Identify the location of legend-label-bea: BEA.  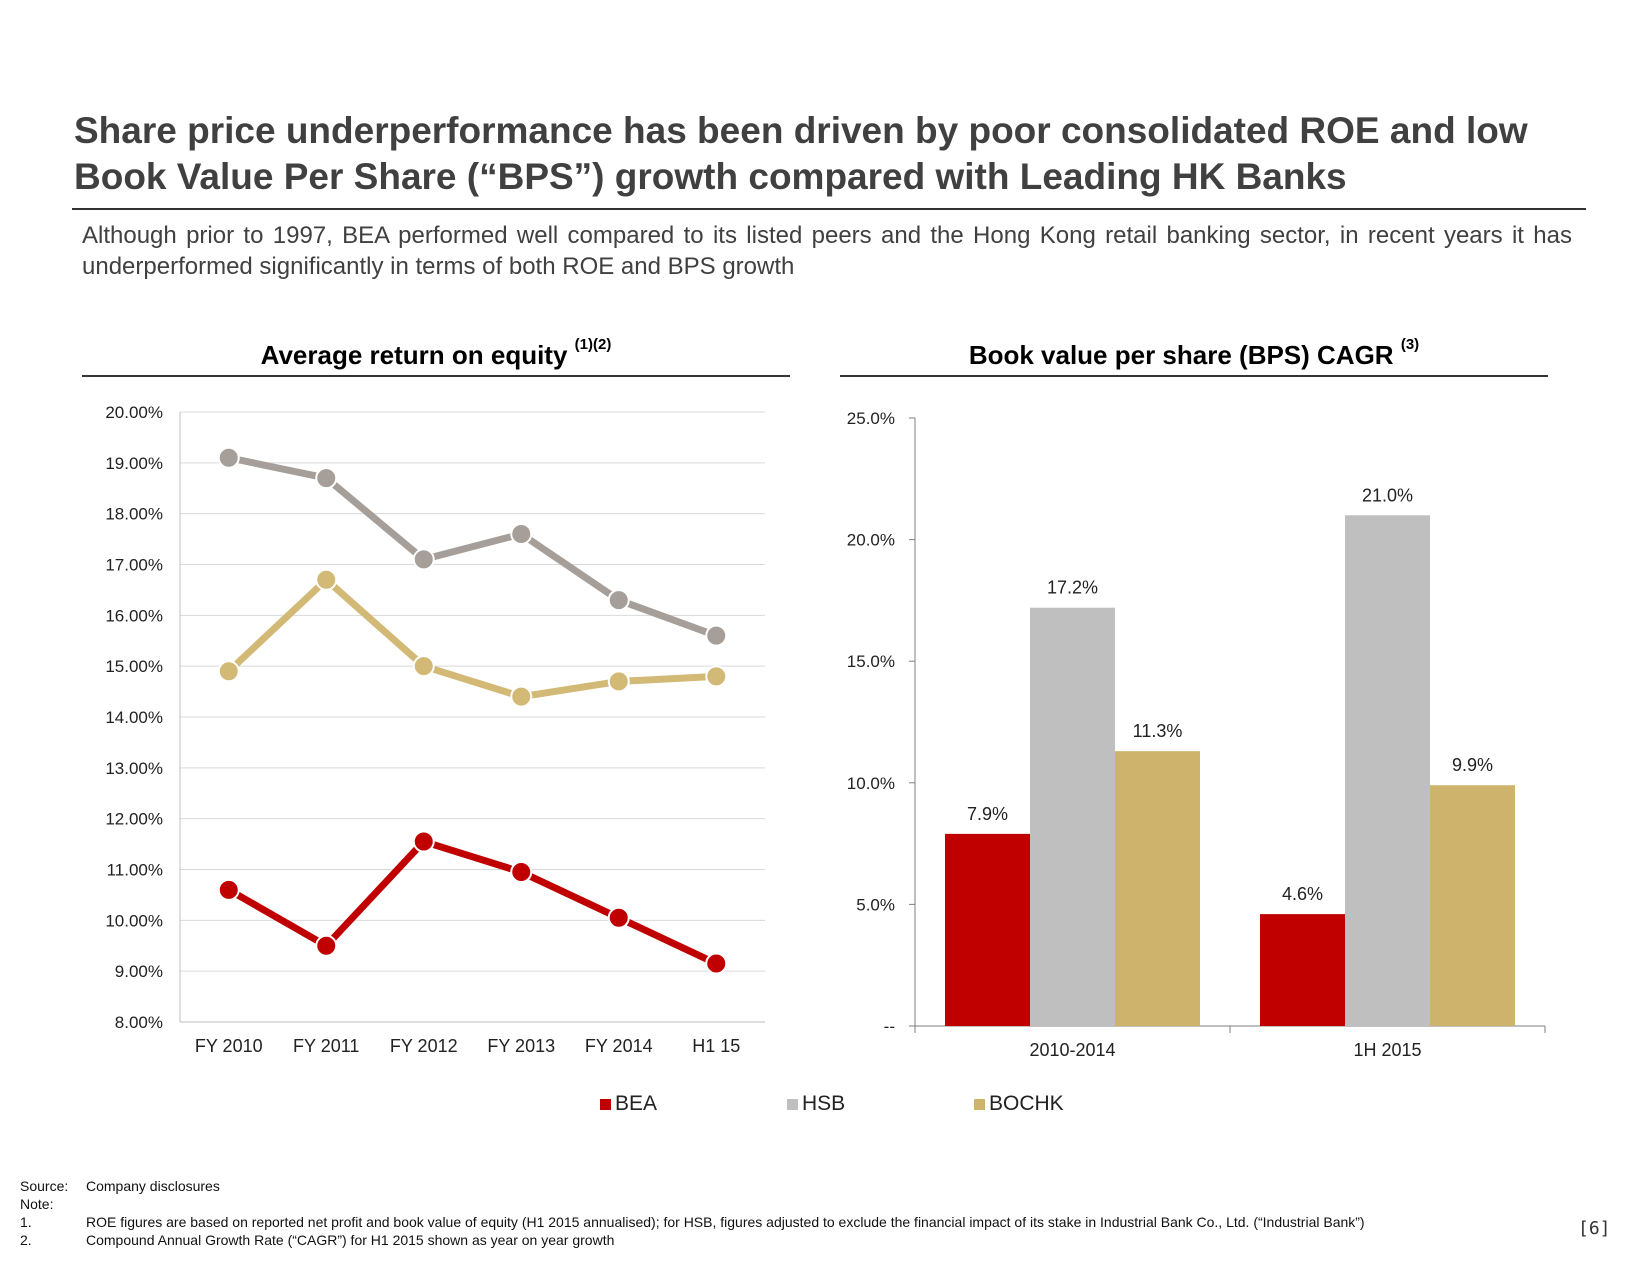
(636, 1103).